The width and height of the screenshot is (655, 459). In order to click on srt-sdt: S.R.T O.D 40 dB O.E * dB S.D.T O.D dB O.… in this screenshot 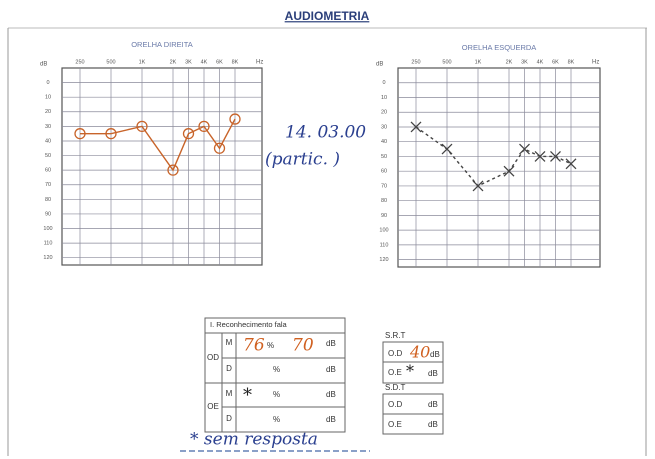, I will do `click(413, 383)`.